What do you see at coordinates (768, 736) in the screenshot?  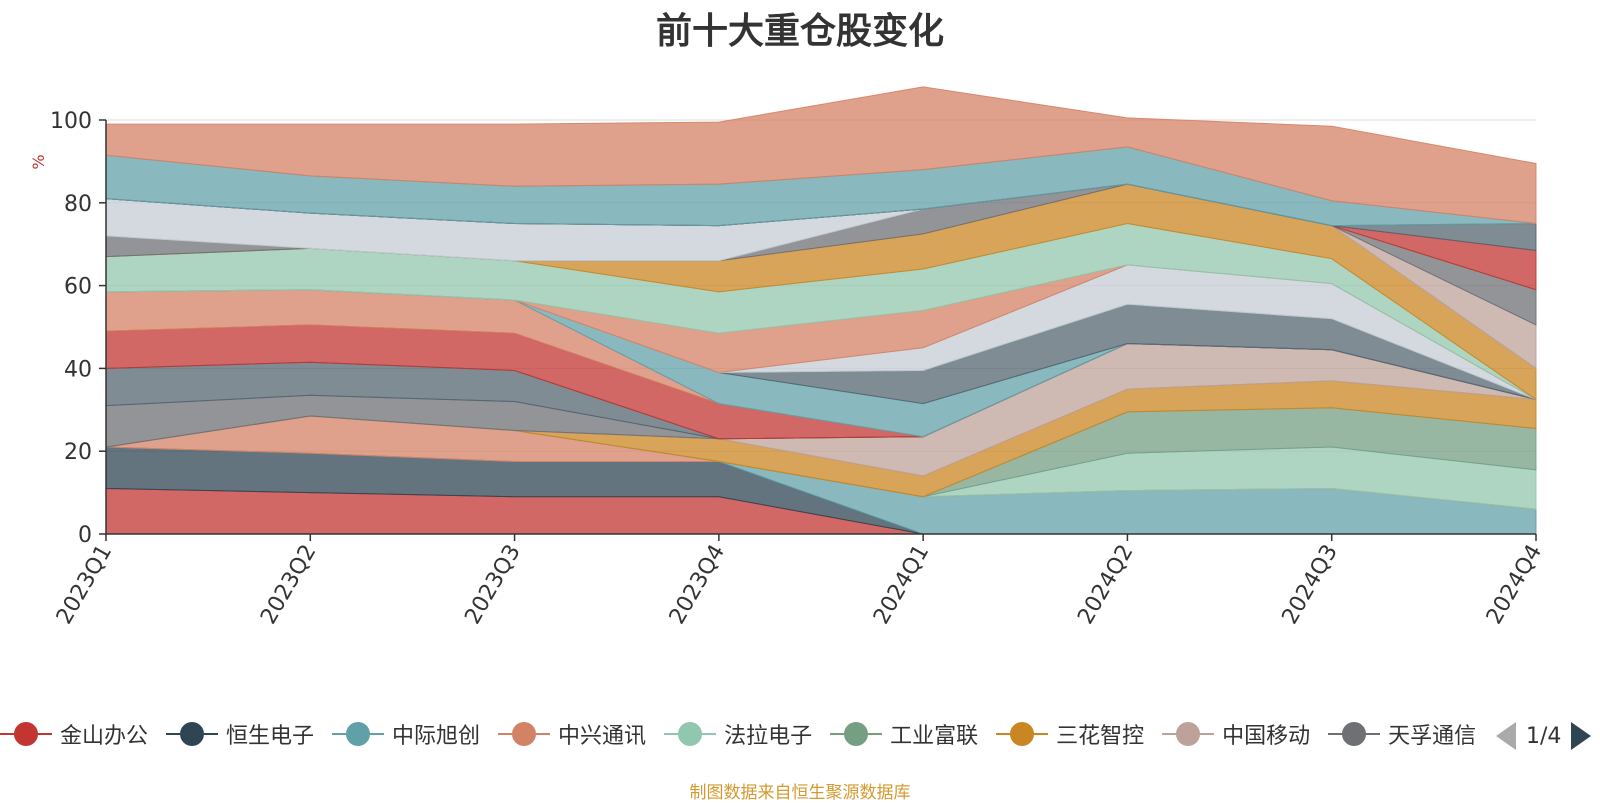 I see `legend-label: 法拉电子` at bounding box center [768, 736].